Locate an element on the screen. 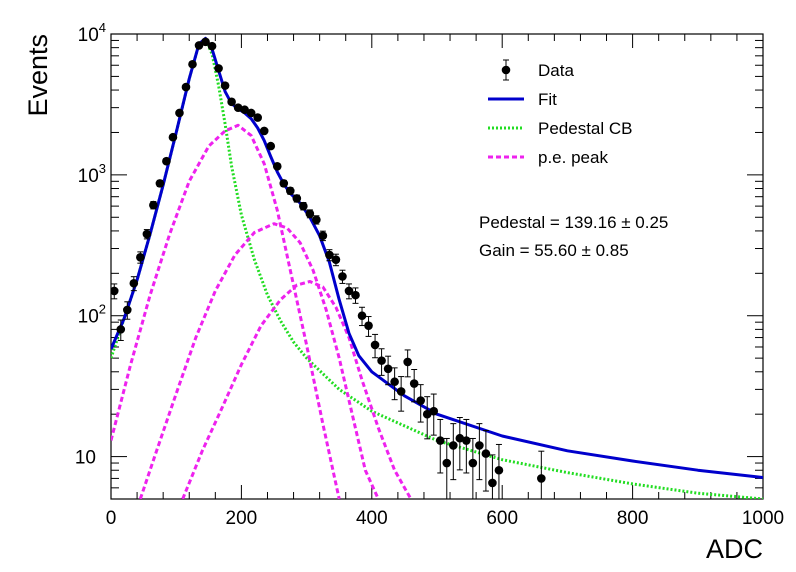 This screenshot has height=572, width=796. legend-label: Pedestal CB is located at coordinates (585, 128).